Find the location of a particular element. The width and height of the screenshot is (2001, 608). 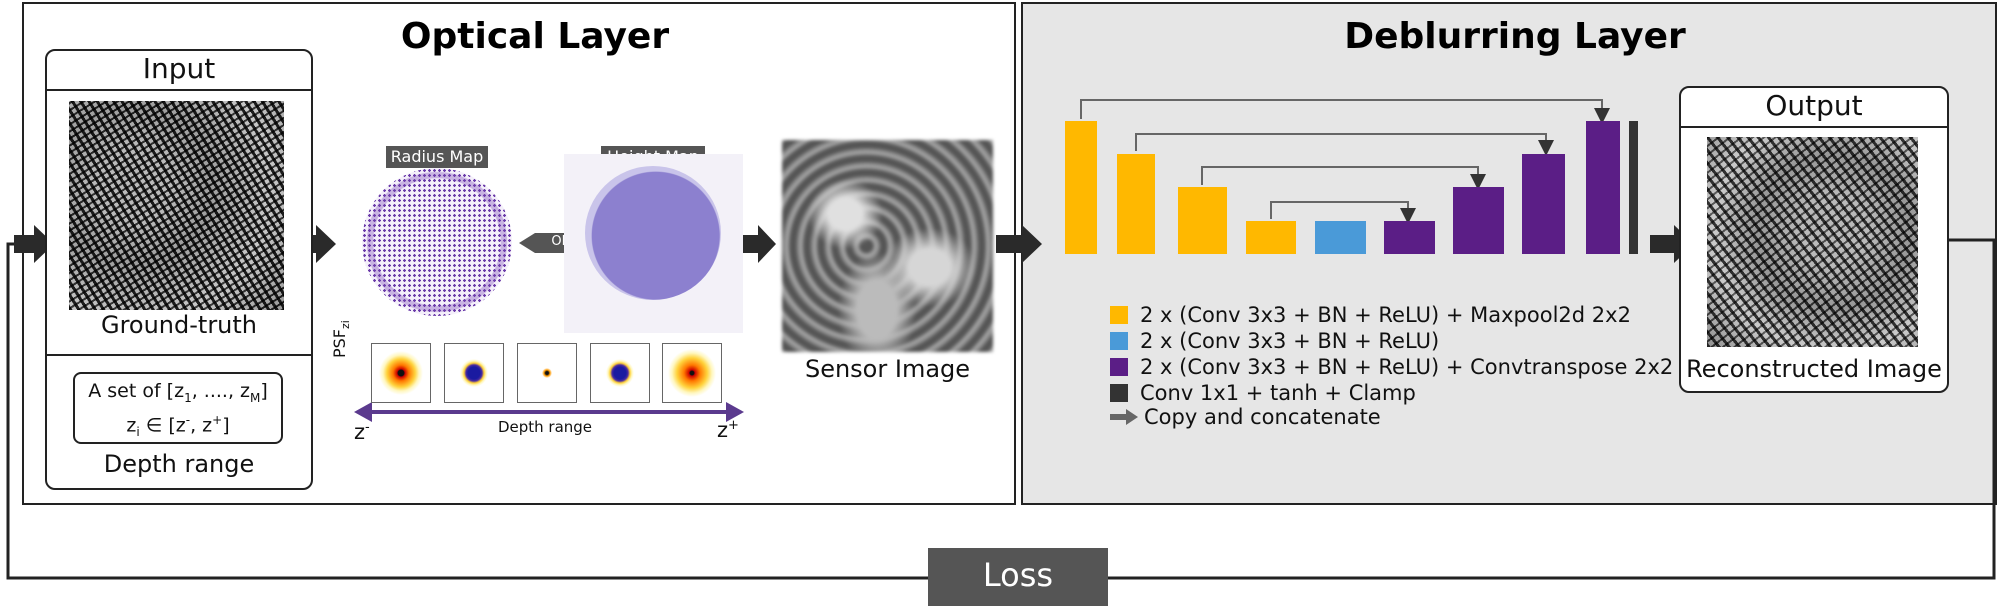

loss-label: Loss is located at coordinates (1018, 575).